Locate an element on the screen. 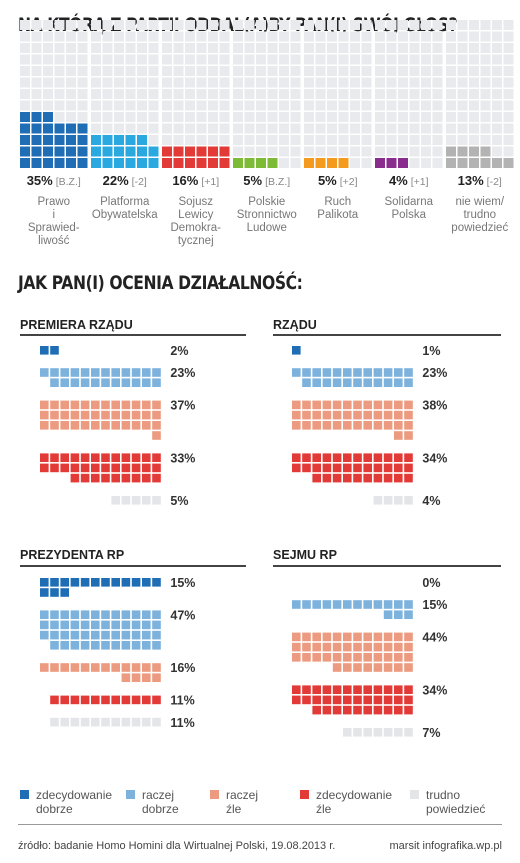 This screenshot has height=863, width=520. rating-panel: 0% 15% 44% 34% 7% is located at coordinates (369, 658).